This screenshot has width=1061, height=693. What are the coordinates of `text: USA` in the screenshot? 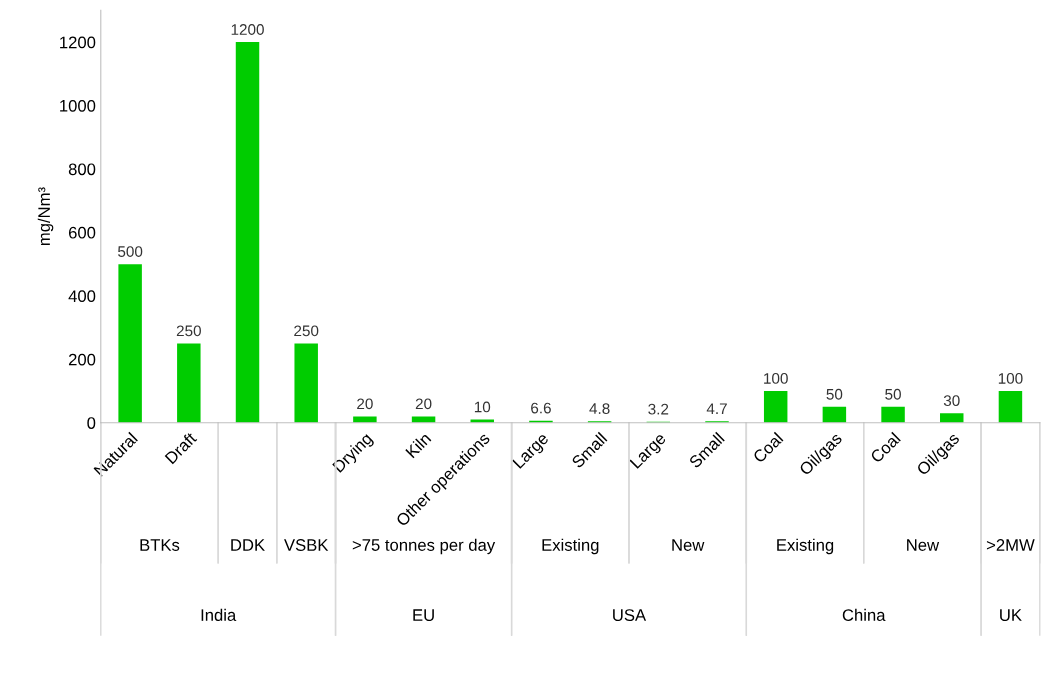 It's located at (630, 615).